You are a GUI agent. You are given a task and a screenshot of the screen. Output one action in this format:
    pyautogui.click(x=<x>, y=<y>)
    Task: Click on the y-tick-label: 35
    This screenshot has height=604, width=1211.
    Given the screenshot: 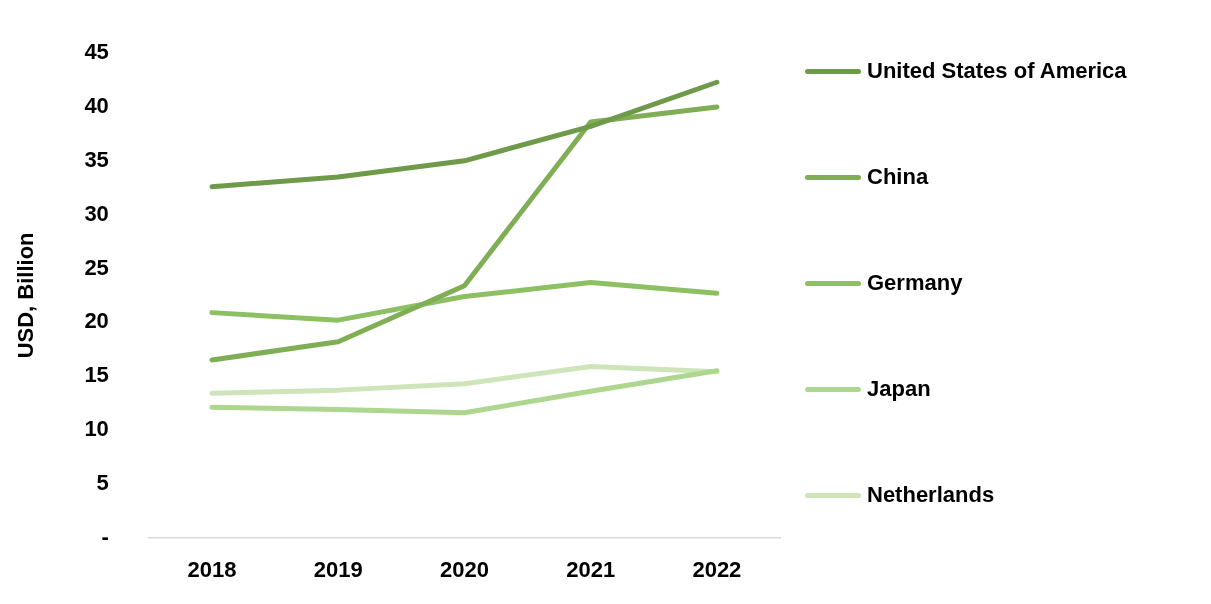 What is the action you would take?
    pyautogui.click(x=96, y=159)
    